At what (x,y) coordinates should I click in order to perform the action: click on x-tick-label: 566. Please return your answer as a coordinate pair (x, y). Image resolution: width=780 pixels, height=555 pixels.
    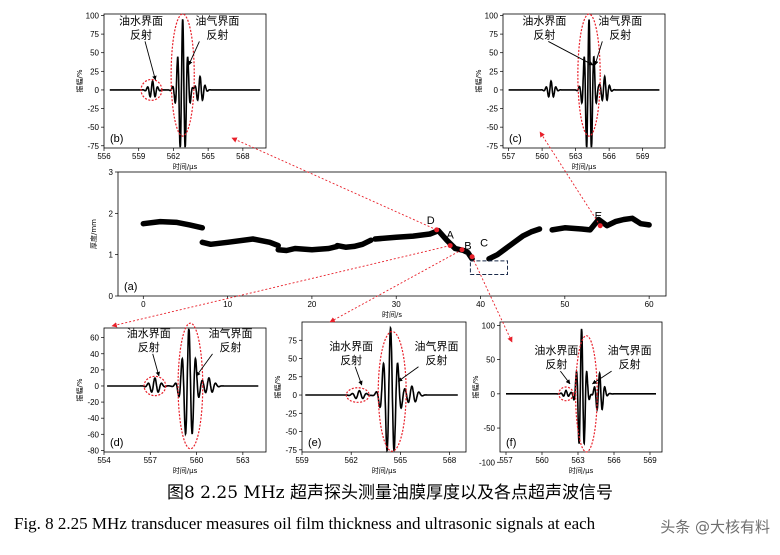
    Looking at the image, I should click on (614, 460).